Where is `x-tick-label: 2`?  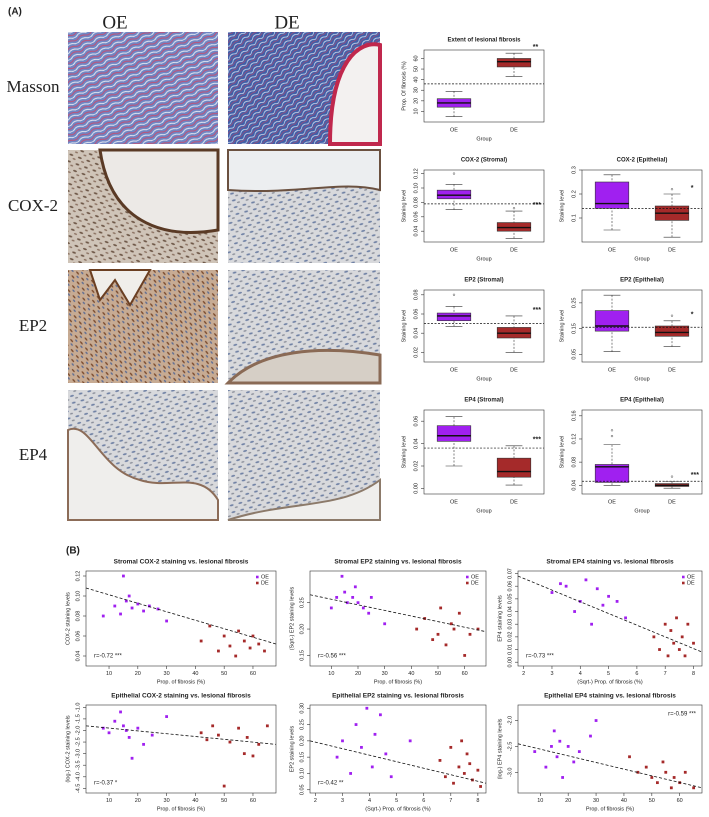
x-tick-label: 2 is located at coordinates (315, 801).